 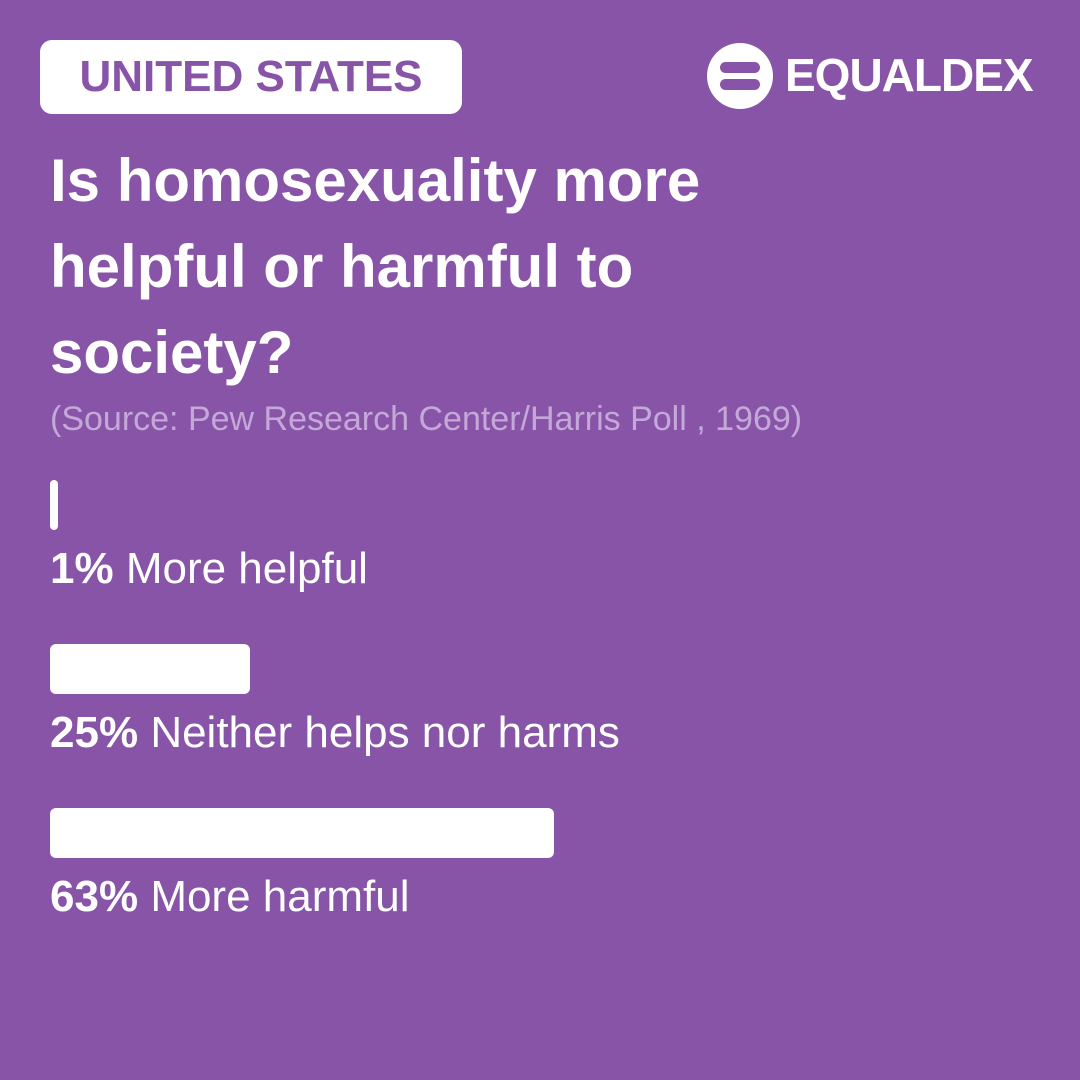 I want to click on category-label: More harmful, so click(x=279, y=896).